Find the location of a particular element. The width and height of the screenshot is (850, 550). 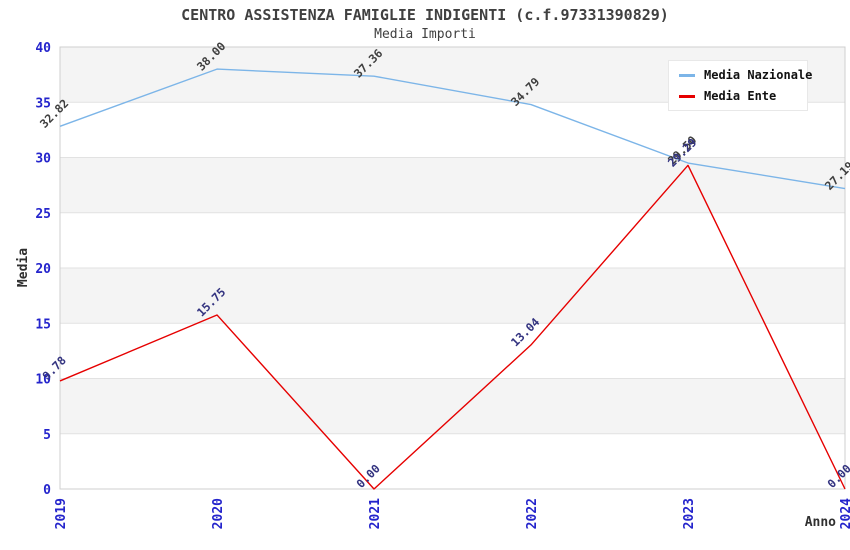

y-tick-label: 25 is located at coordinates (43, 214).